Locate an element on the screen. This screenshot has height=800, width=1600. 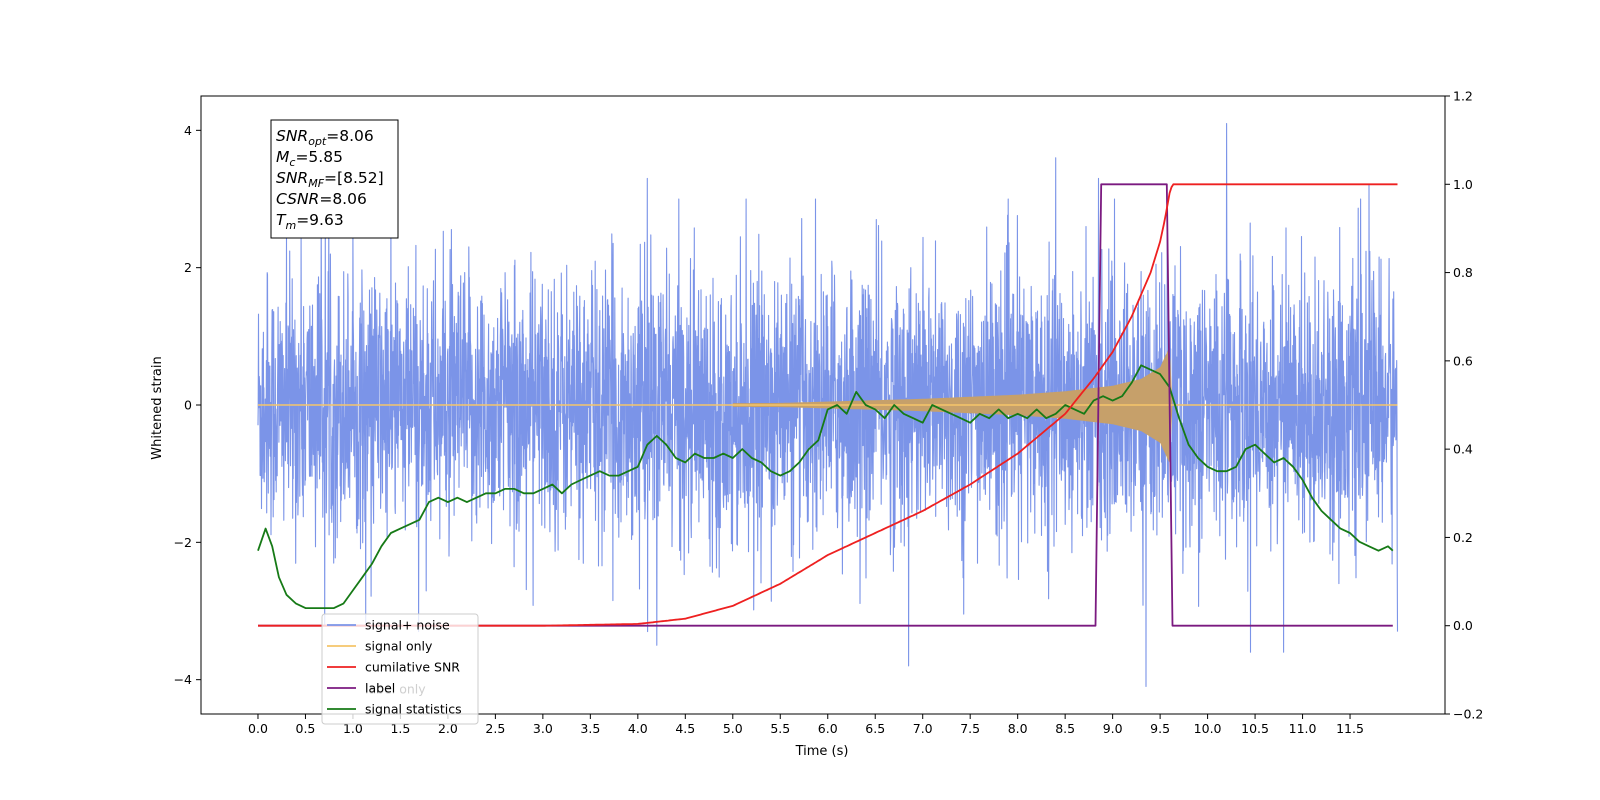
x-axis-label: Time (s) is located at coordinates (822, 751).